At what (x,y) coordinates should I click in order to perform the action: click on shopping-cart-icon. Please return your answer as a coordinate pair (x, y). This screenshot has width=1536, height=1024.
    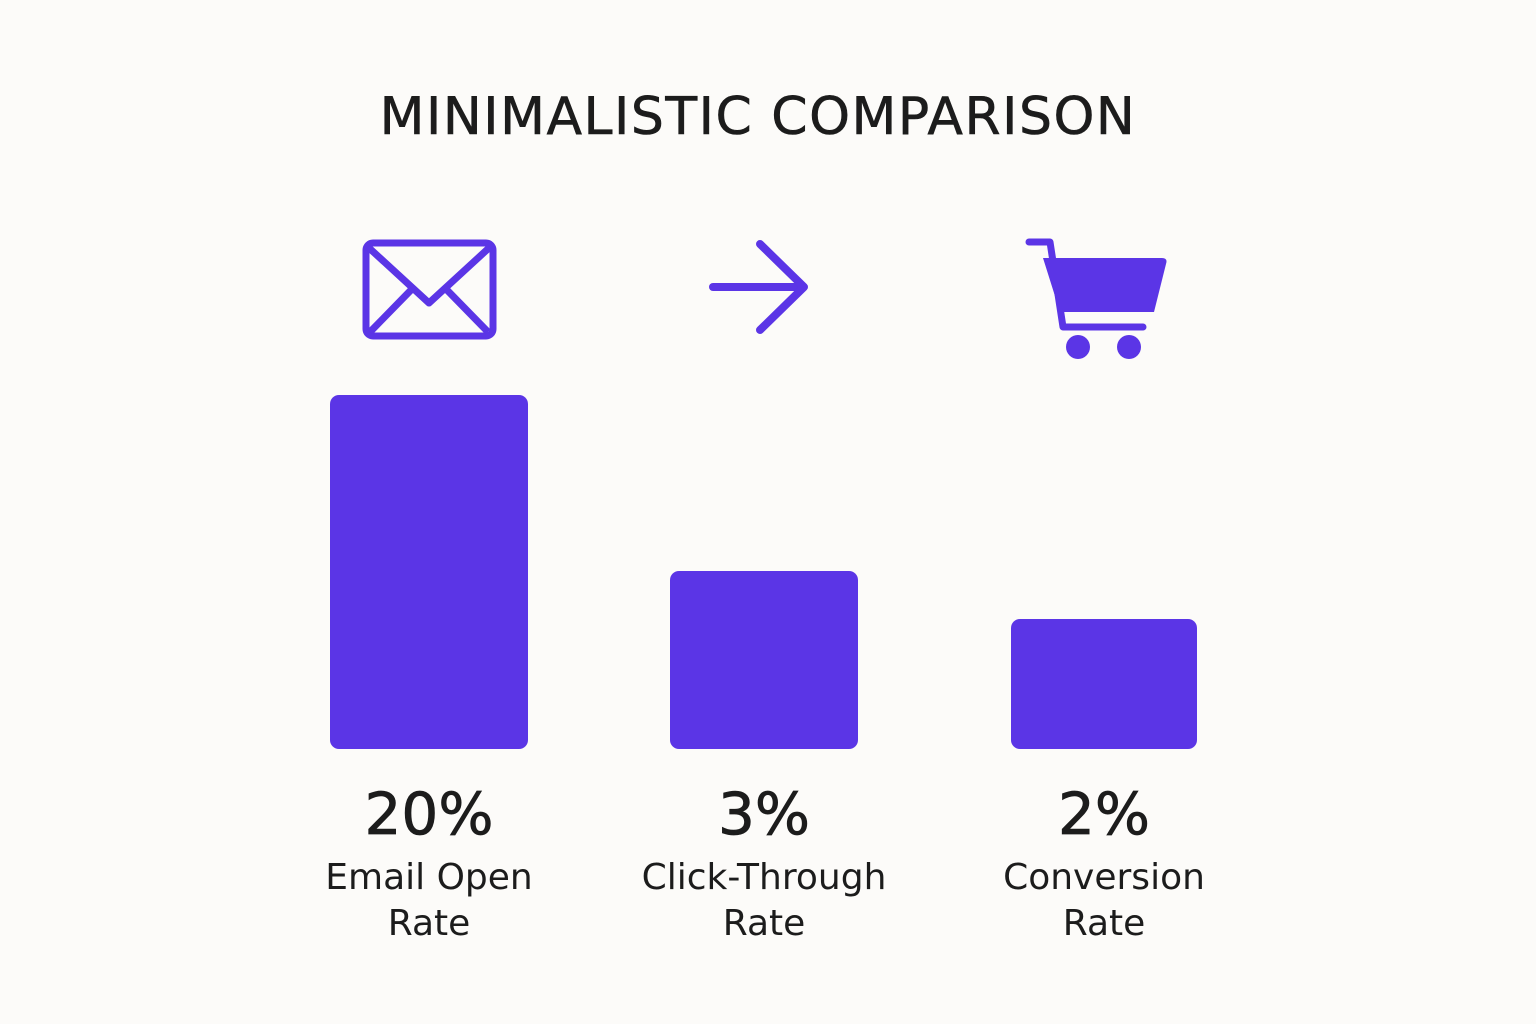
    Looking at the image, I should click on (1096, 298).